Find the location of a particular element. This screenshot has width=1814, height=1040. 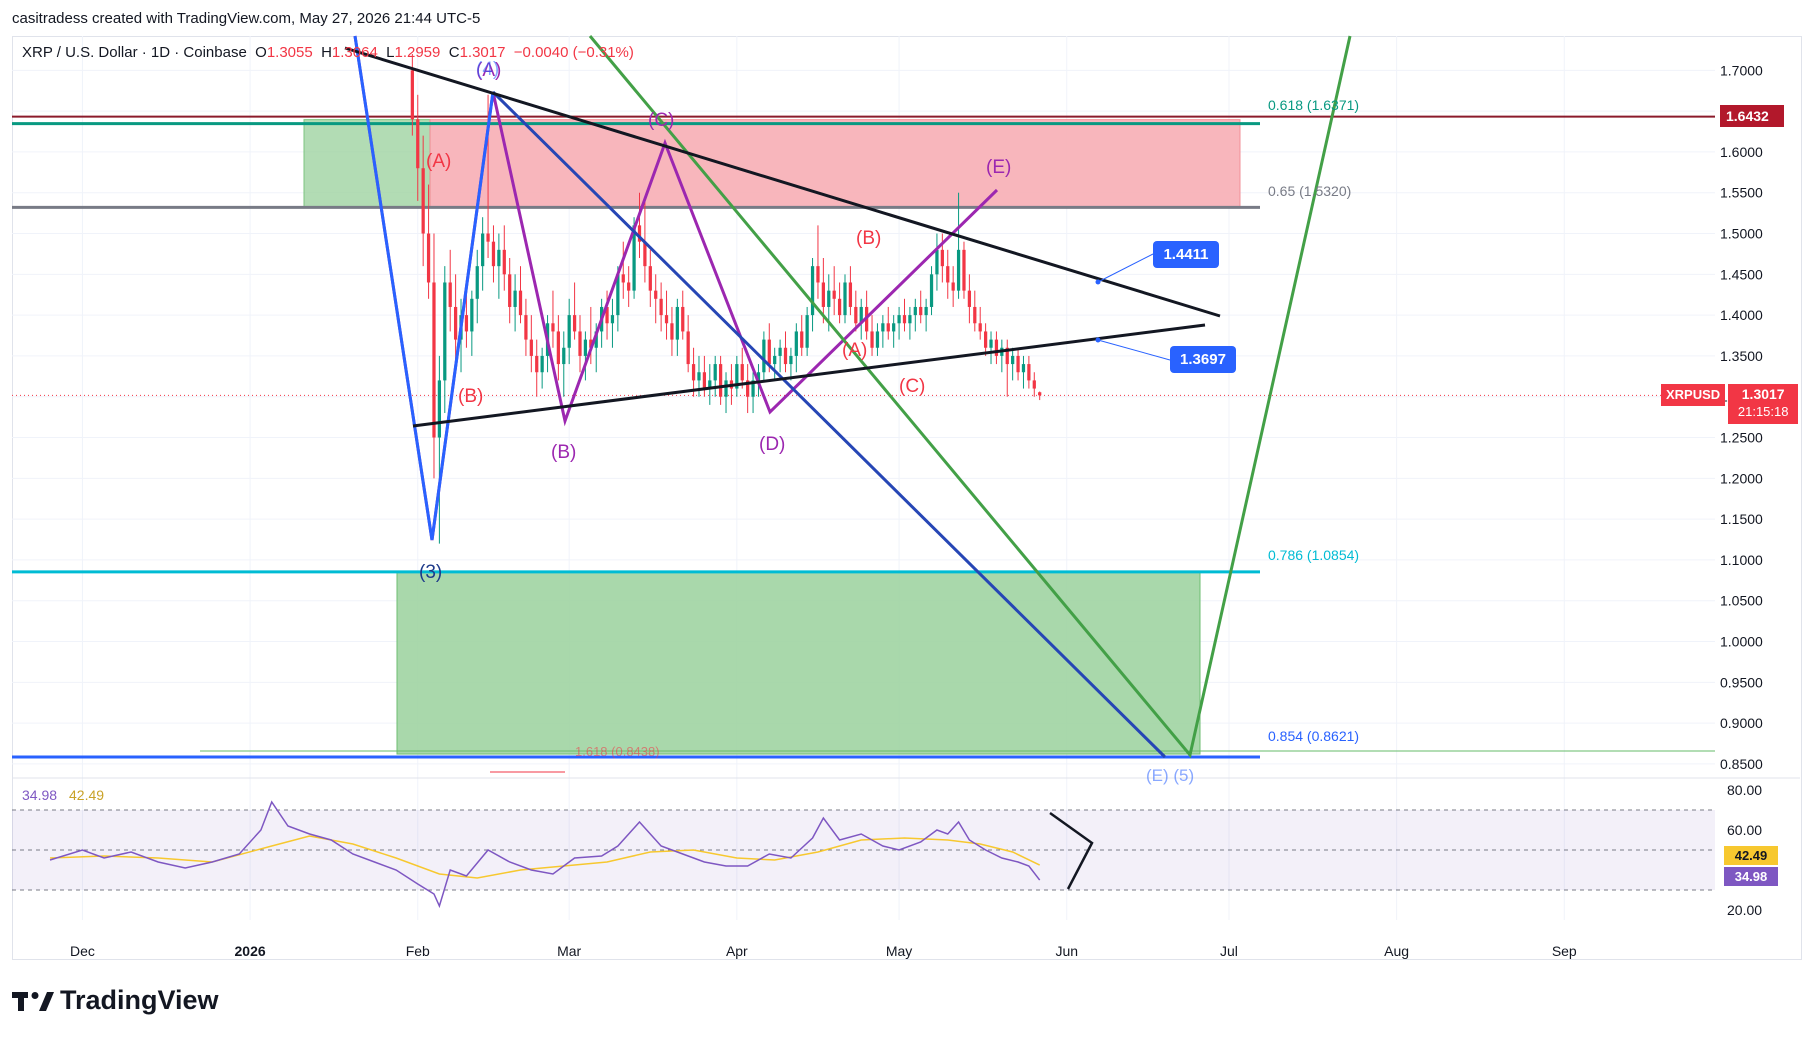

triangle-upper-line is located at coordinates (782, 182).